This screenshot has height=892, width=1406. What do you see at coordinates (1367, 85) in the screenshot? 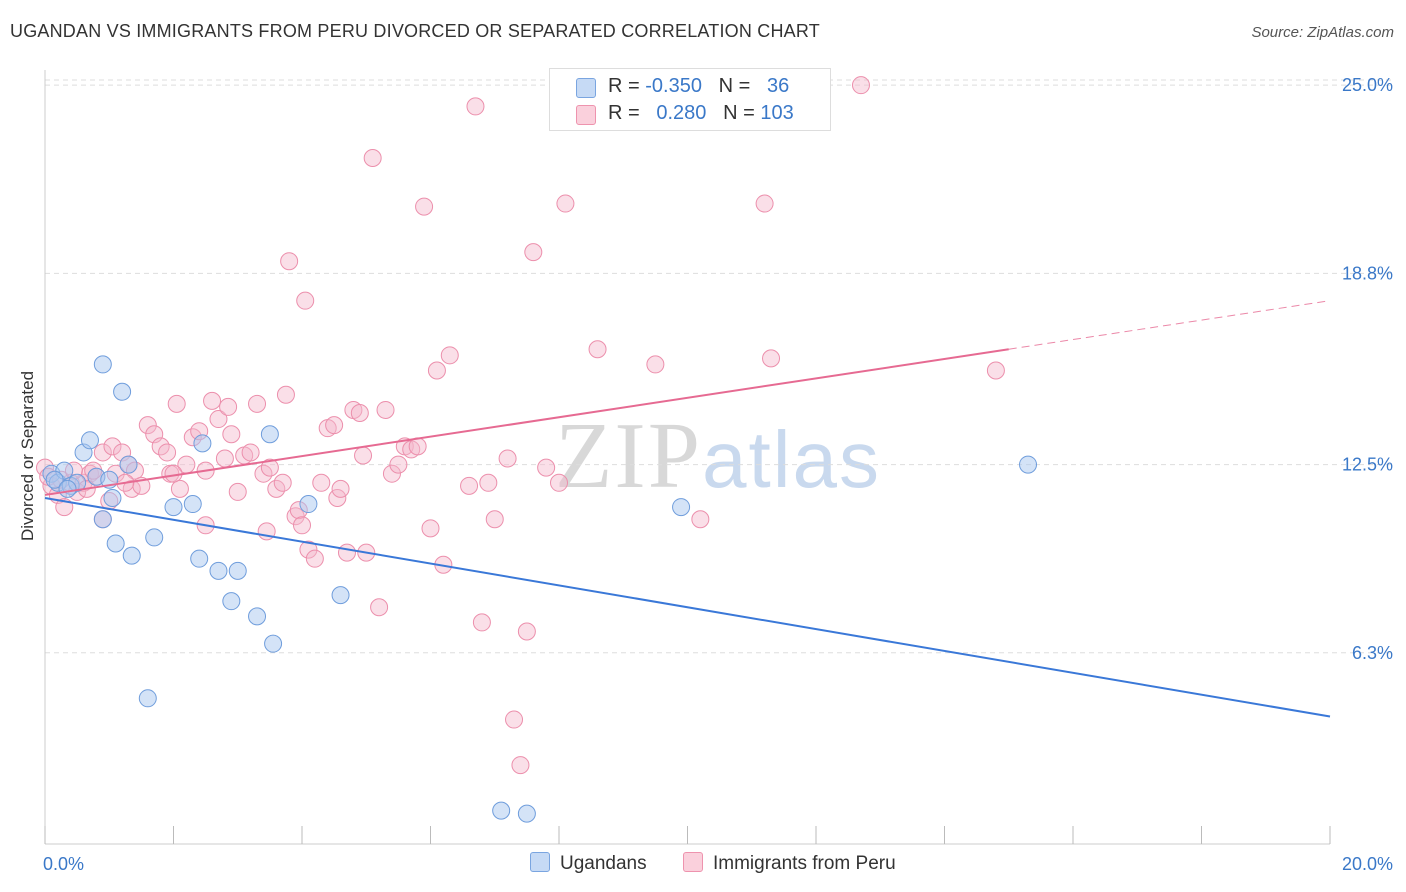
I see `y-tick-label: 25.0%` at bounding box center [1367, 85].